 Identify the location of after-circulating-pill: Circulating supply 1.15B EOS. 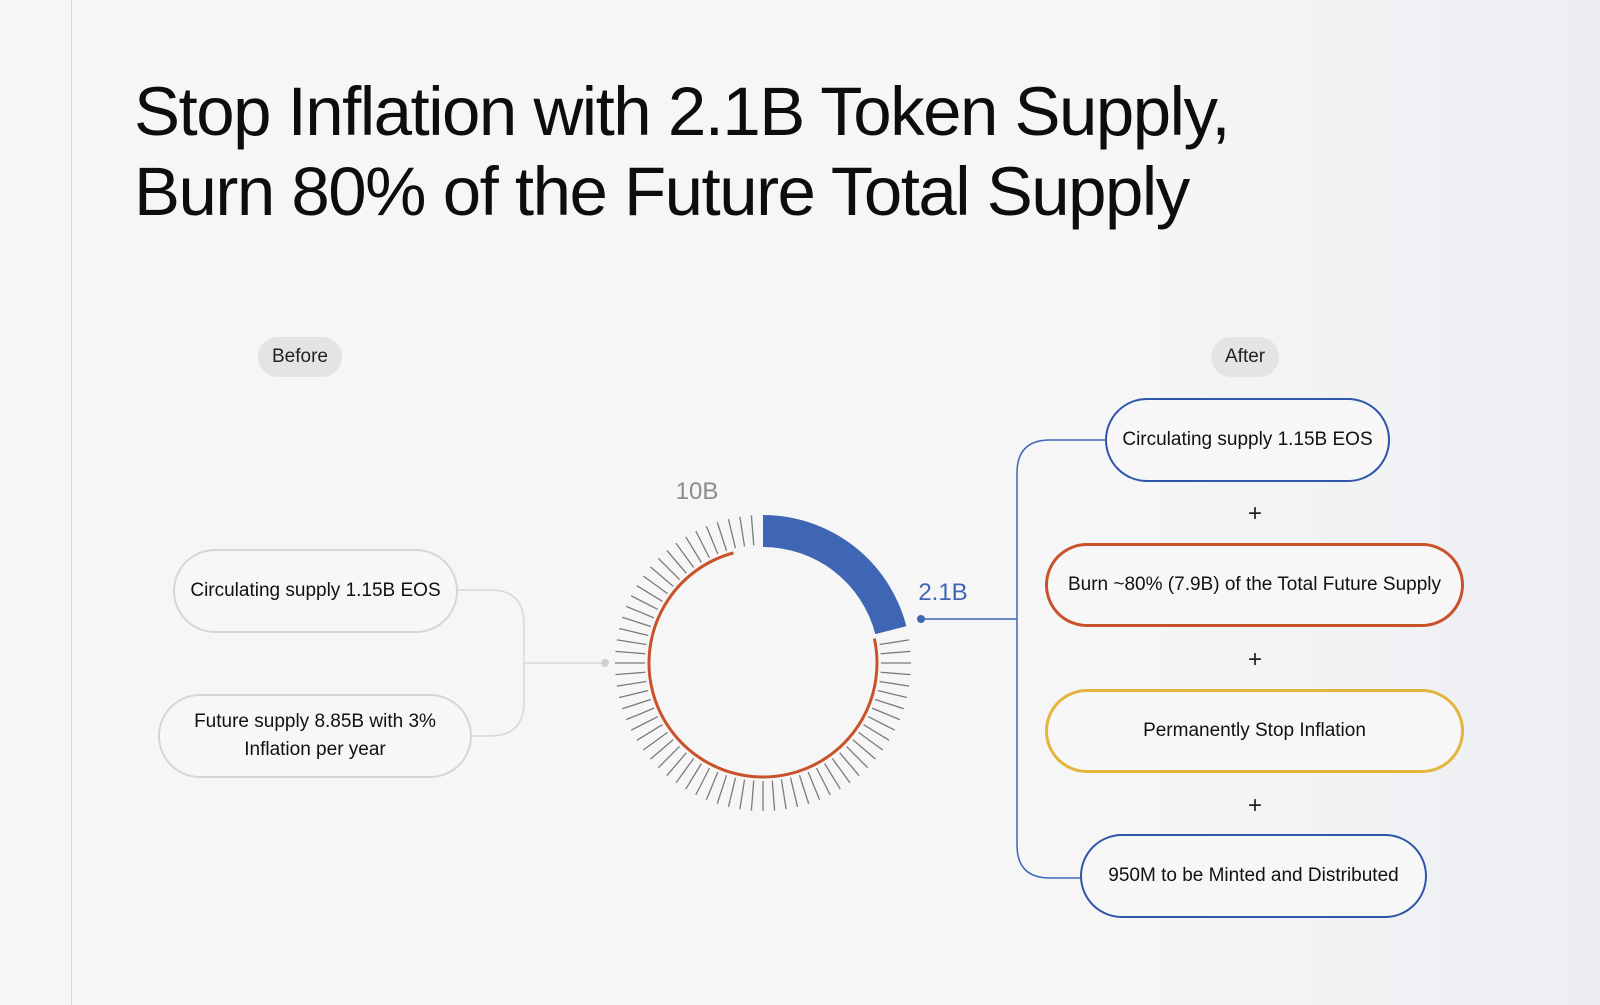
(1247, 440).